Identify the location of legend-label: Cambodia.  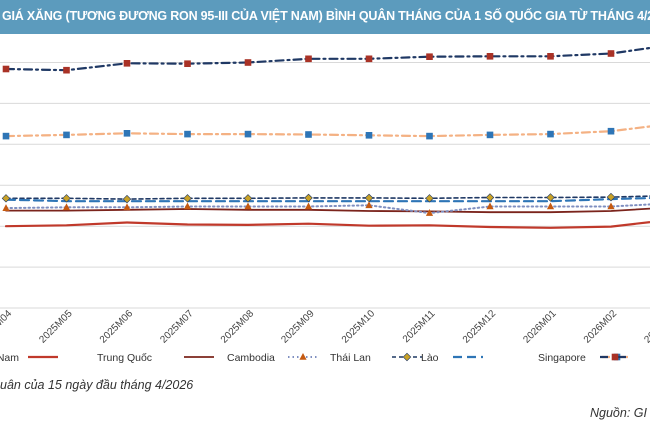
(251, 358).